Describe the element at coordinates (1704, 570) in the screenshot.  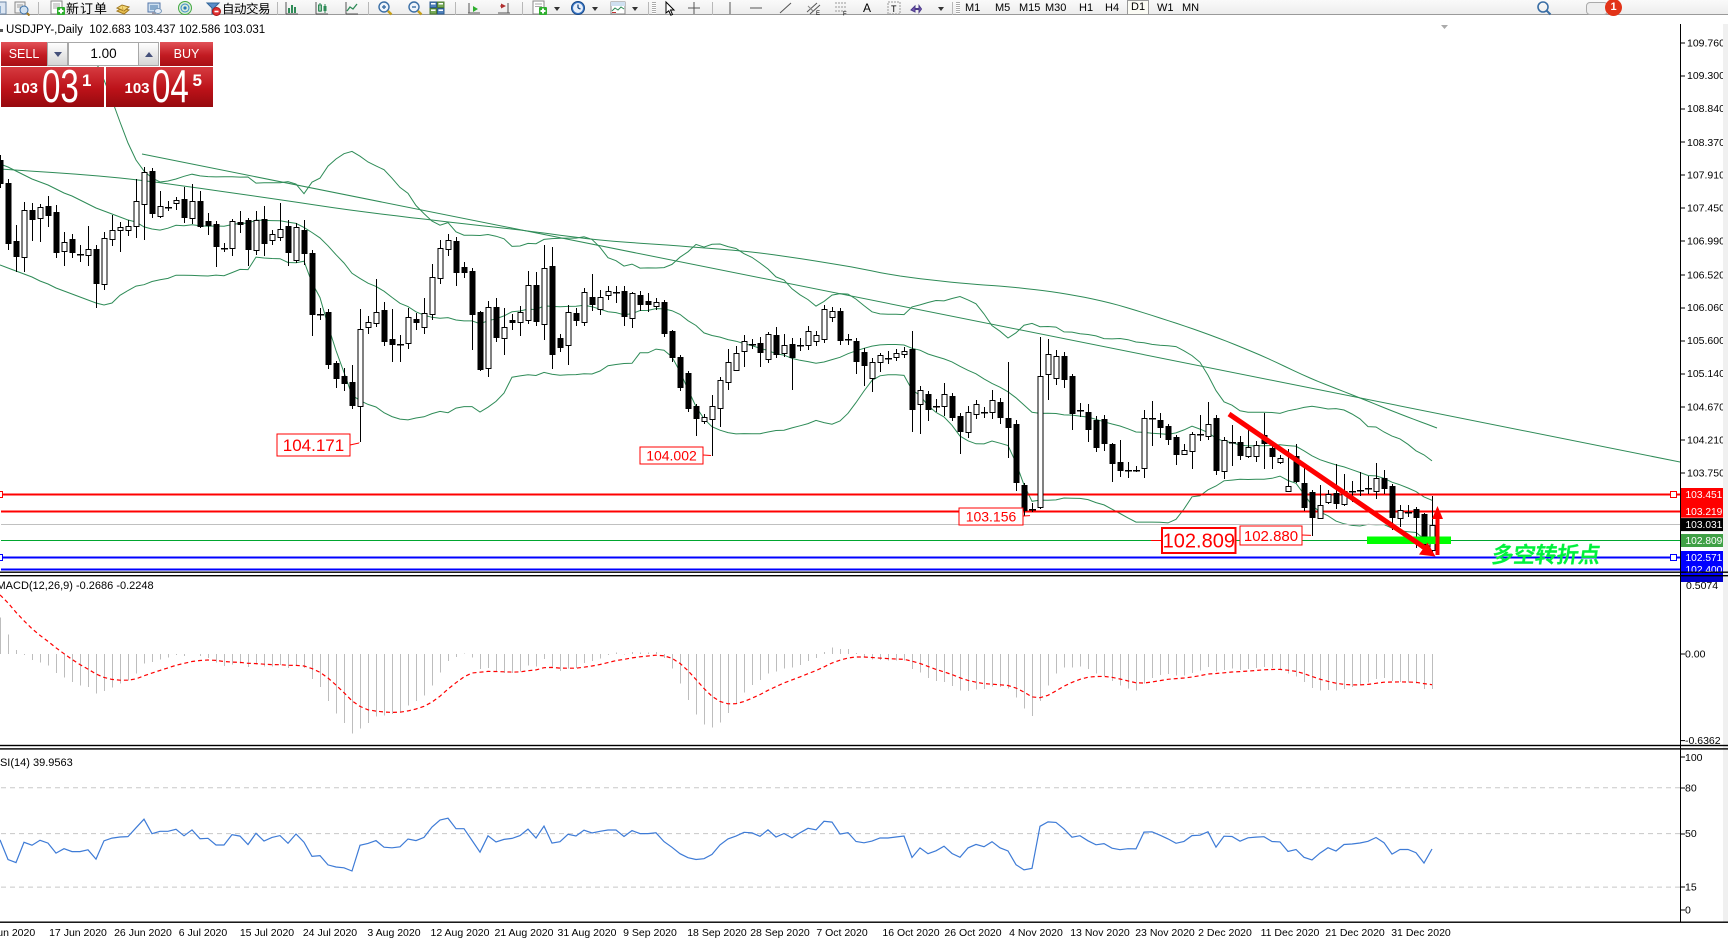
I see `svg-text: 102.400` at that location.